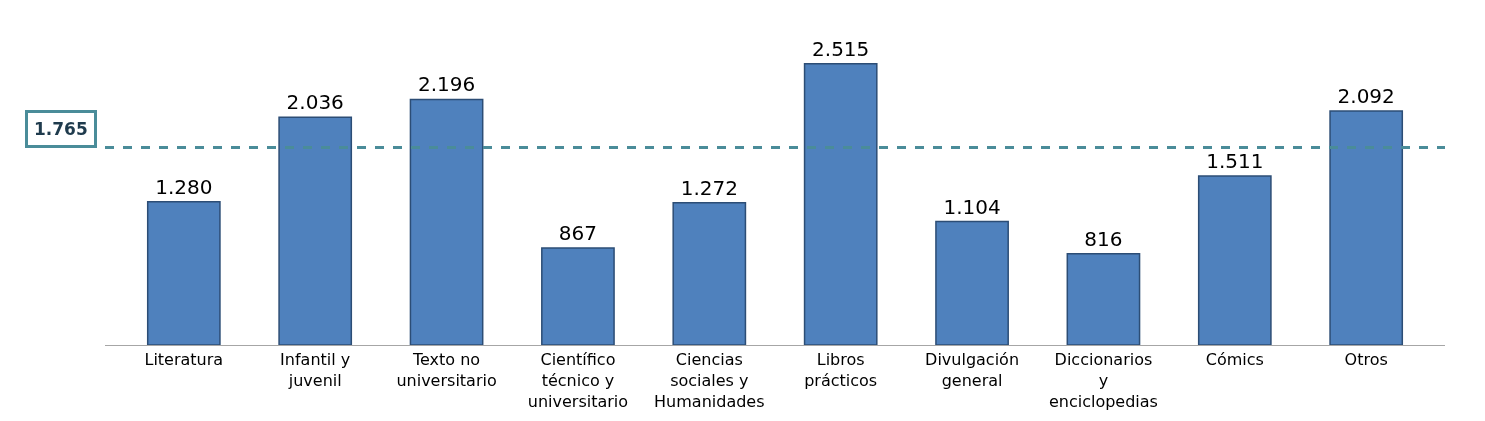 Image resolution: width=1485 pixels, height=421 pixels. What do you see at coordinates (709, 380) in the screenshot?
I see `x-tick-label: Ciencias sociales y Humanidades` at bounding box center [709, 380].